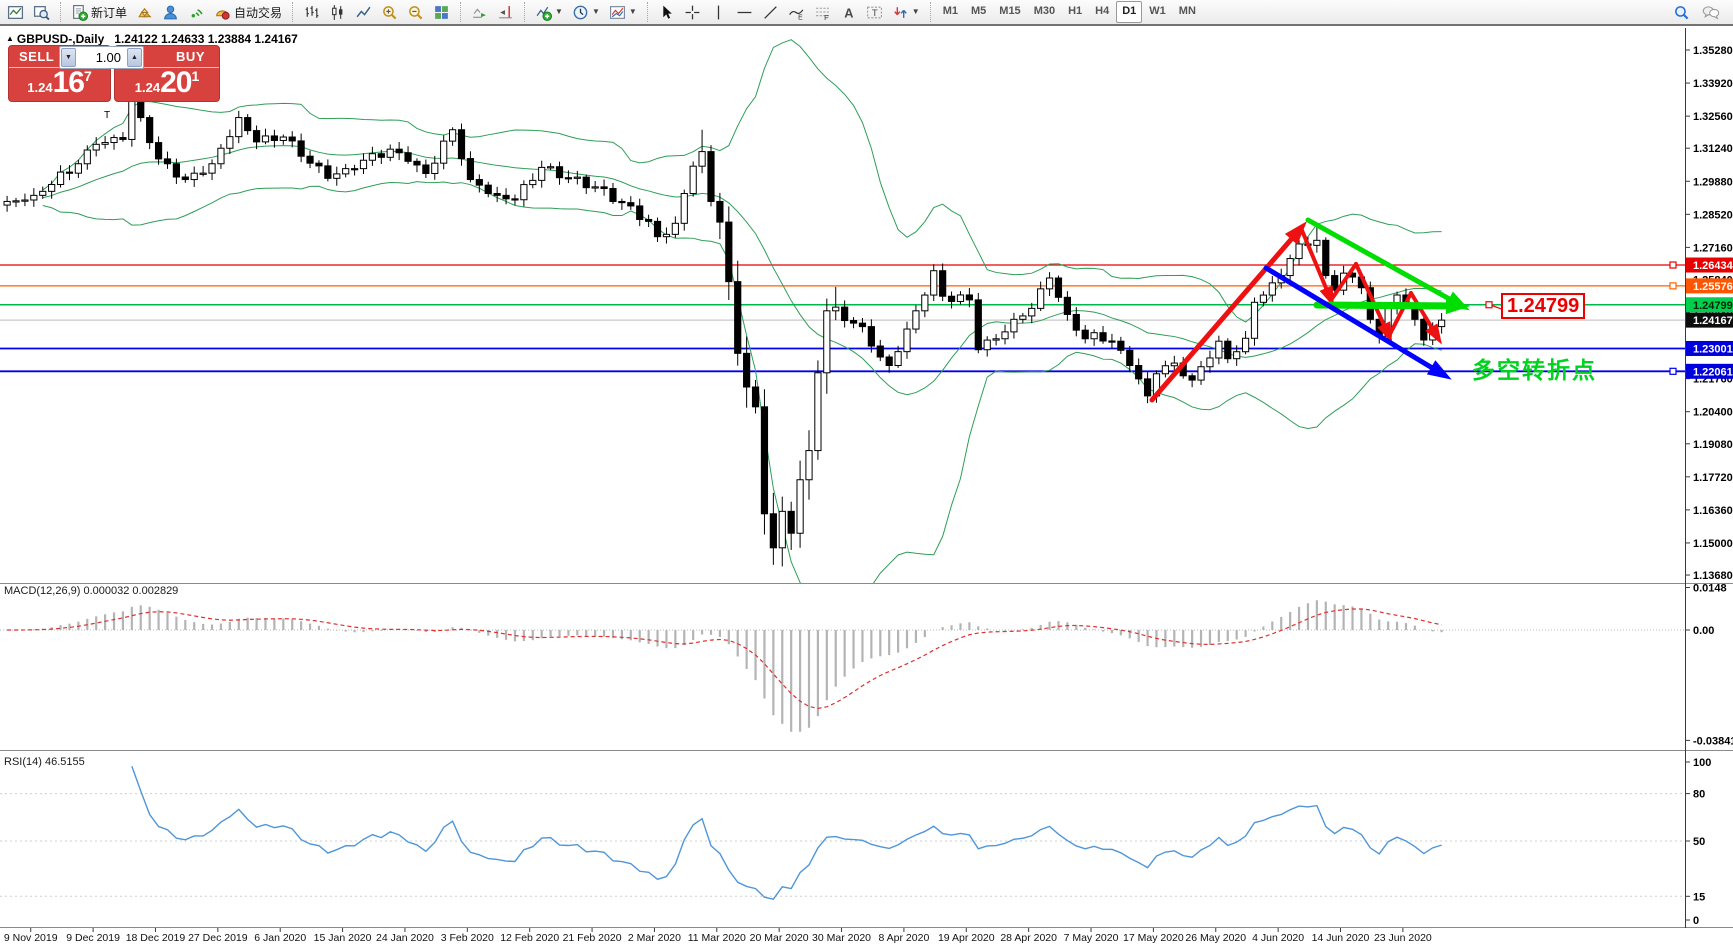 Image resolution: width=1733 pixels, height=944 pixels. Describe the element at coordinates (1028, 938) in the screenshot. I see `svg-text: 28 Apr 2020` at that location.